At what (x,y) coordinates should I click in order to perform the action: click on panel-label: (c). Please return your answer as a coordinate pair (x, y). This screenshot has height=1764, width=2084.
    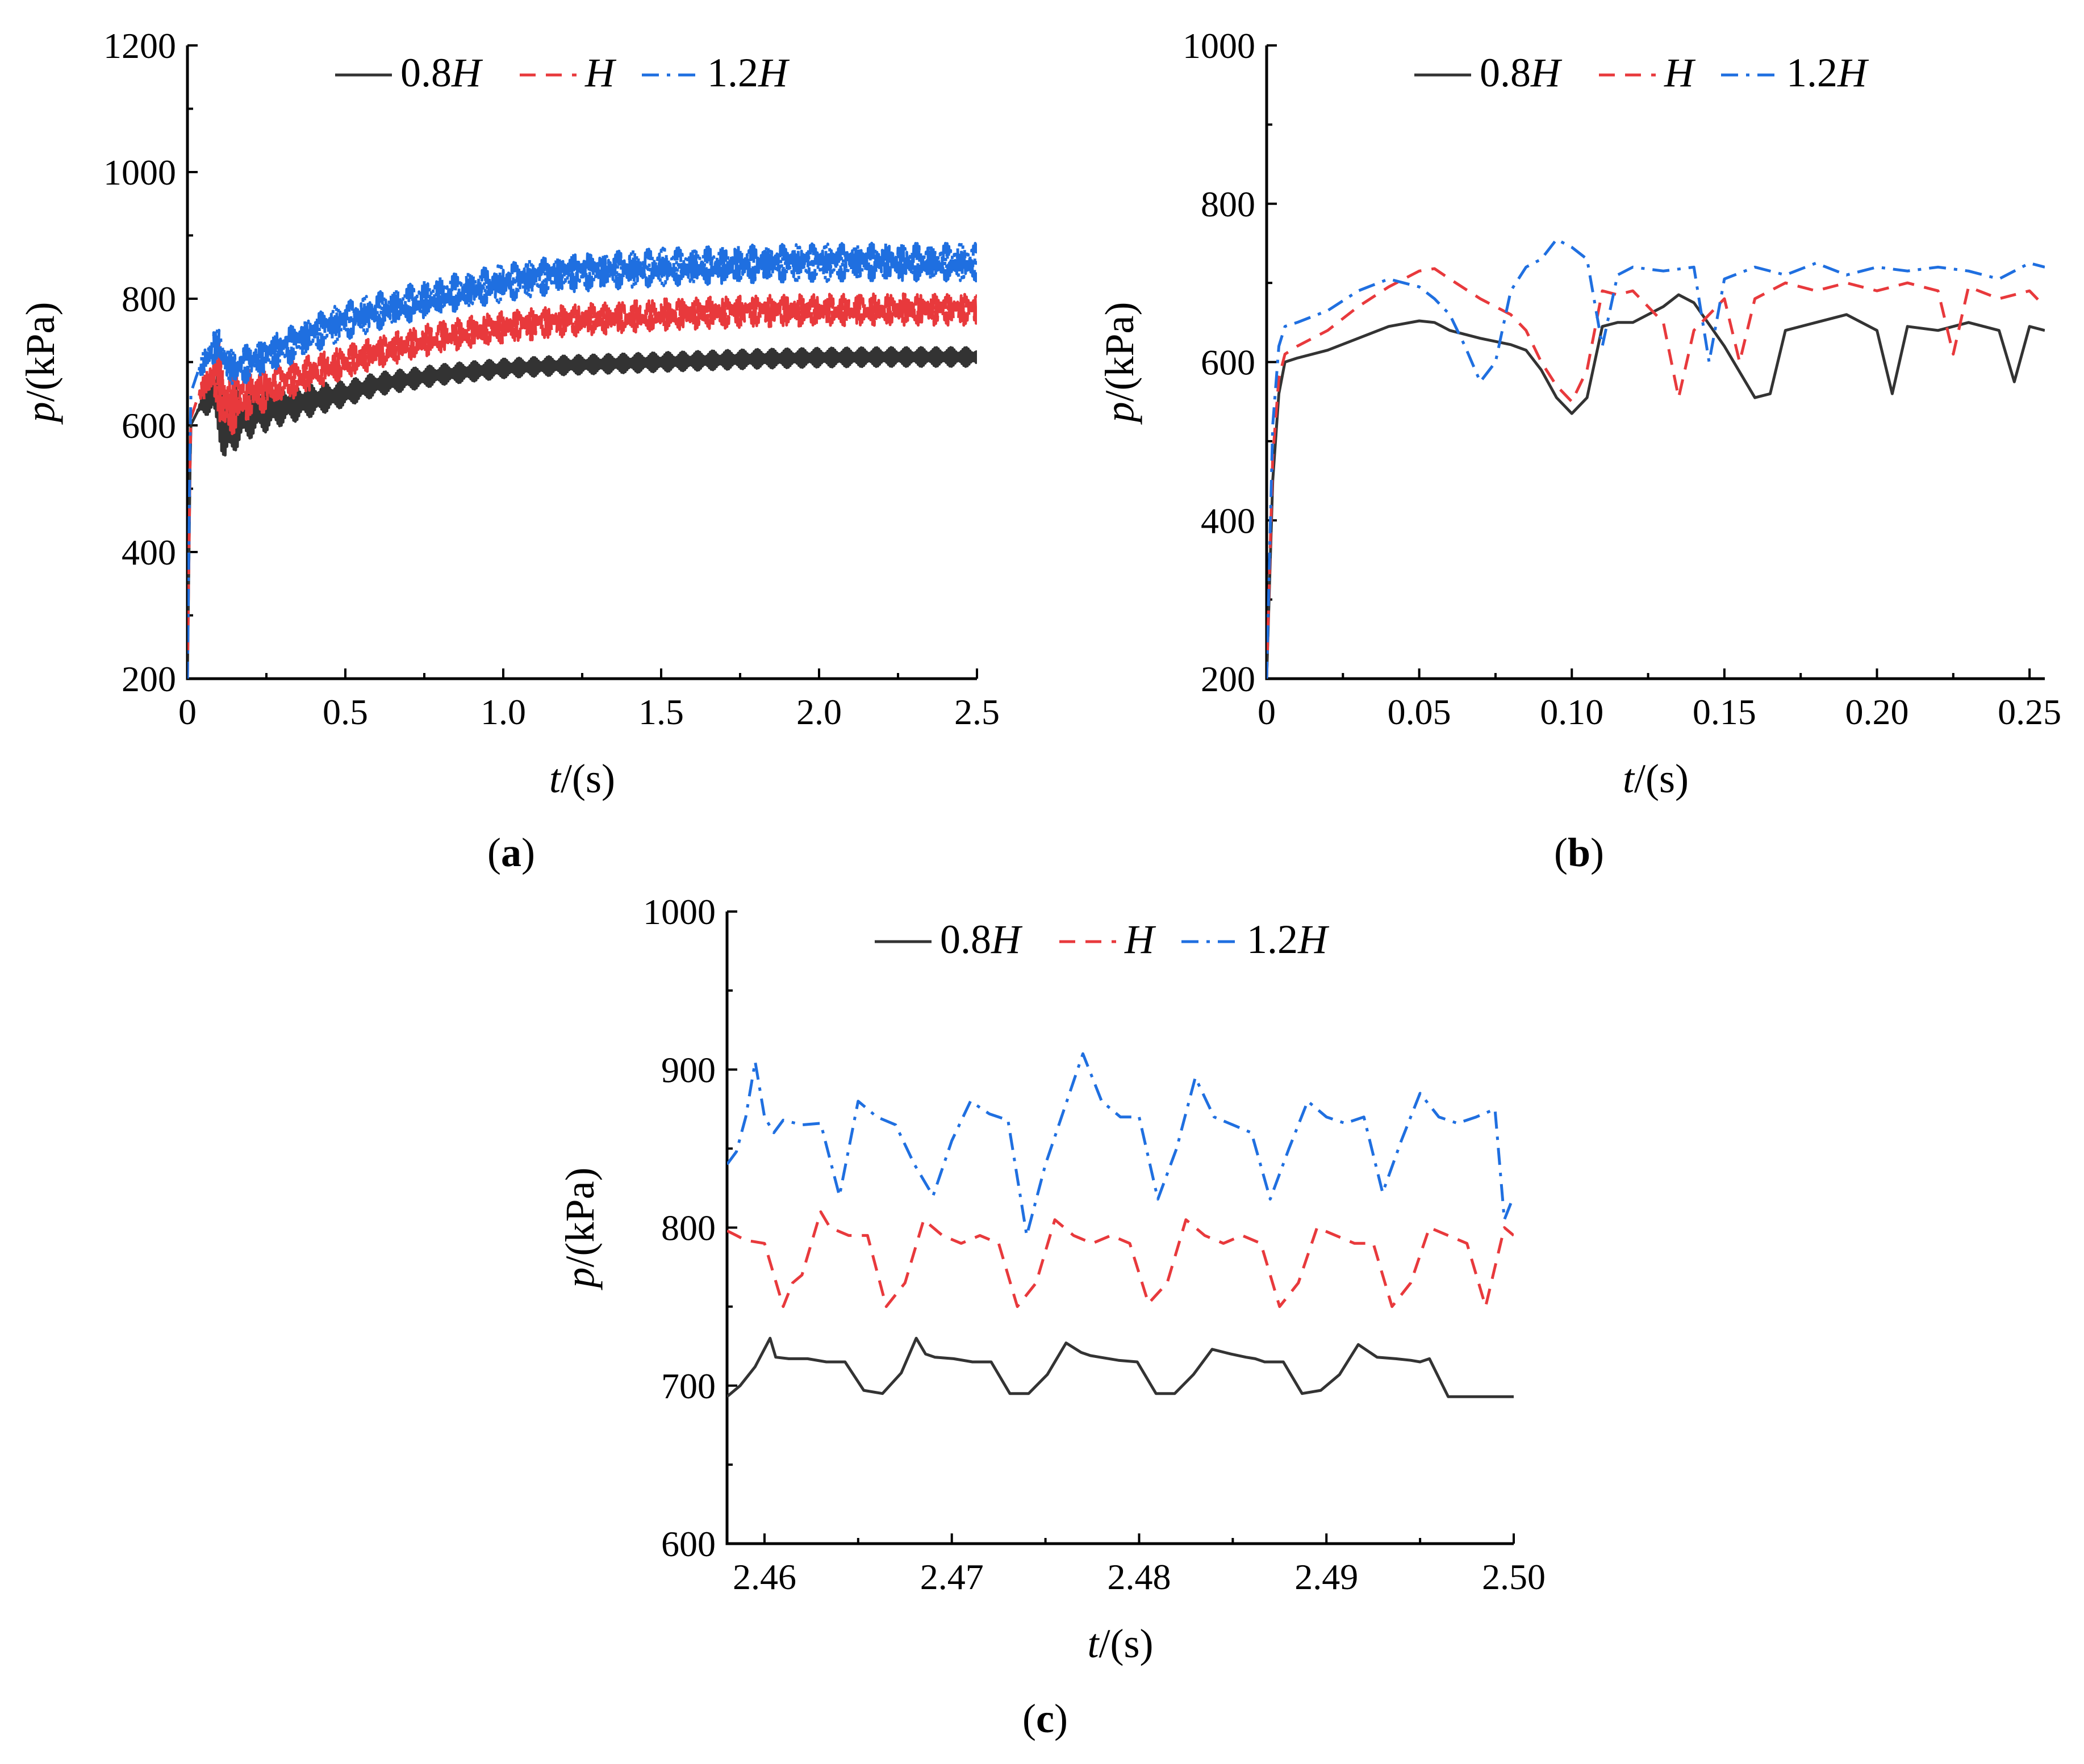
    Looking at the image, I should click on (1045, 1718).